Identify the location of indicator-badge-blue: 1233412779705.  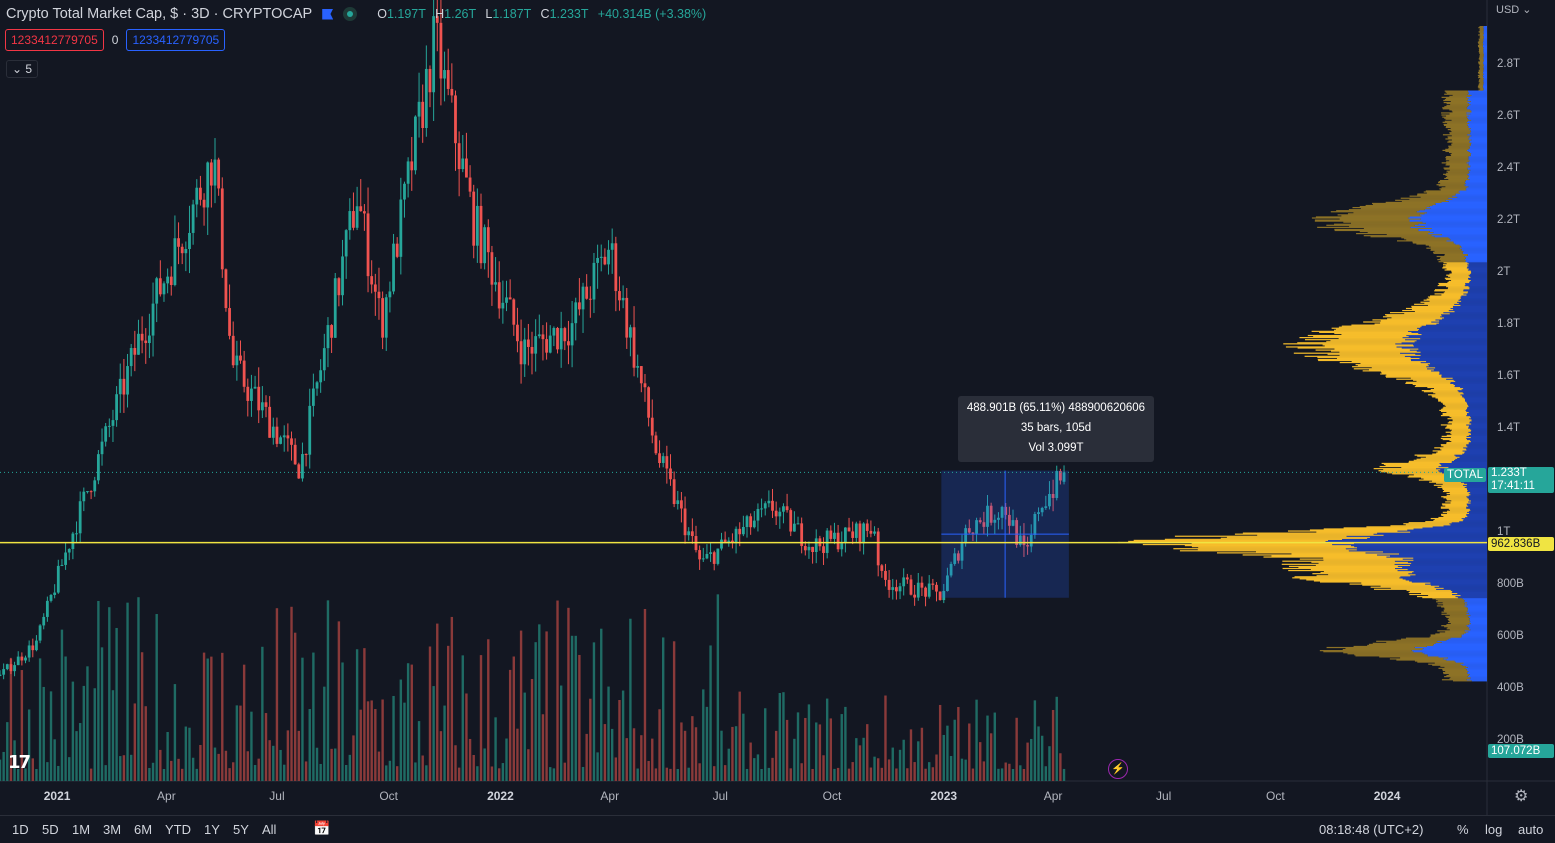
(176, 40).